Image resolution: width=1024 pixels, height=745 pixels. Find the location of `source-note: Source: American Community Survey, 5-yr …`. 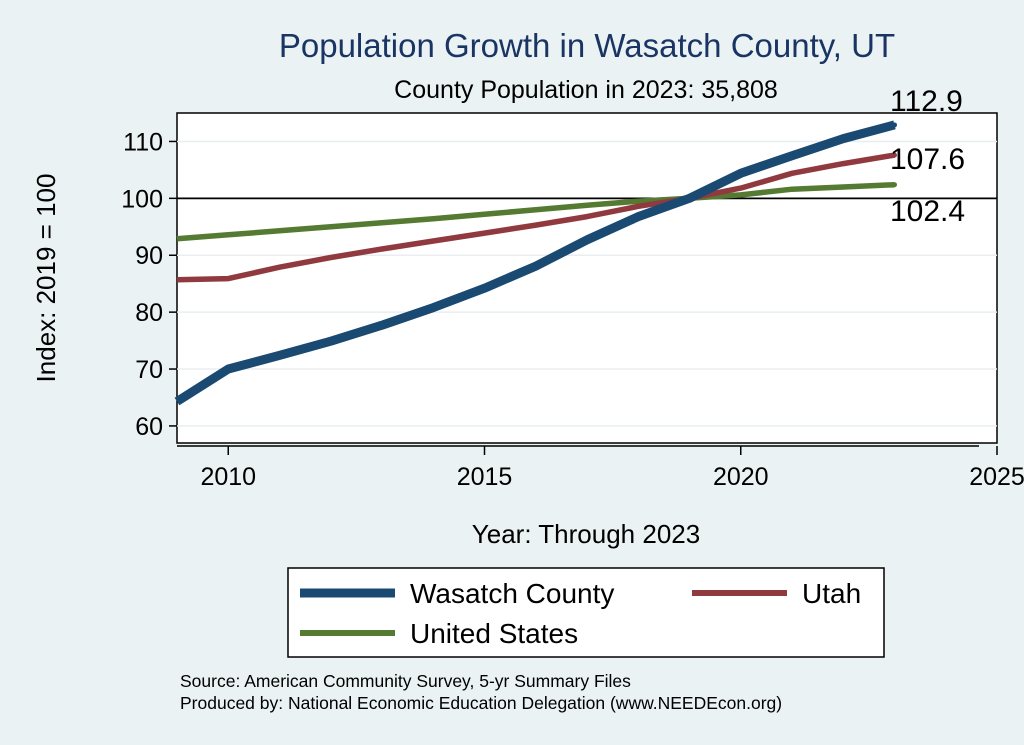

source-note: Source: American Community Survey, 5-yr … is located at coordinates (405, 681).